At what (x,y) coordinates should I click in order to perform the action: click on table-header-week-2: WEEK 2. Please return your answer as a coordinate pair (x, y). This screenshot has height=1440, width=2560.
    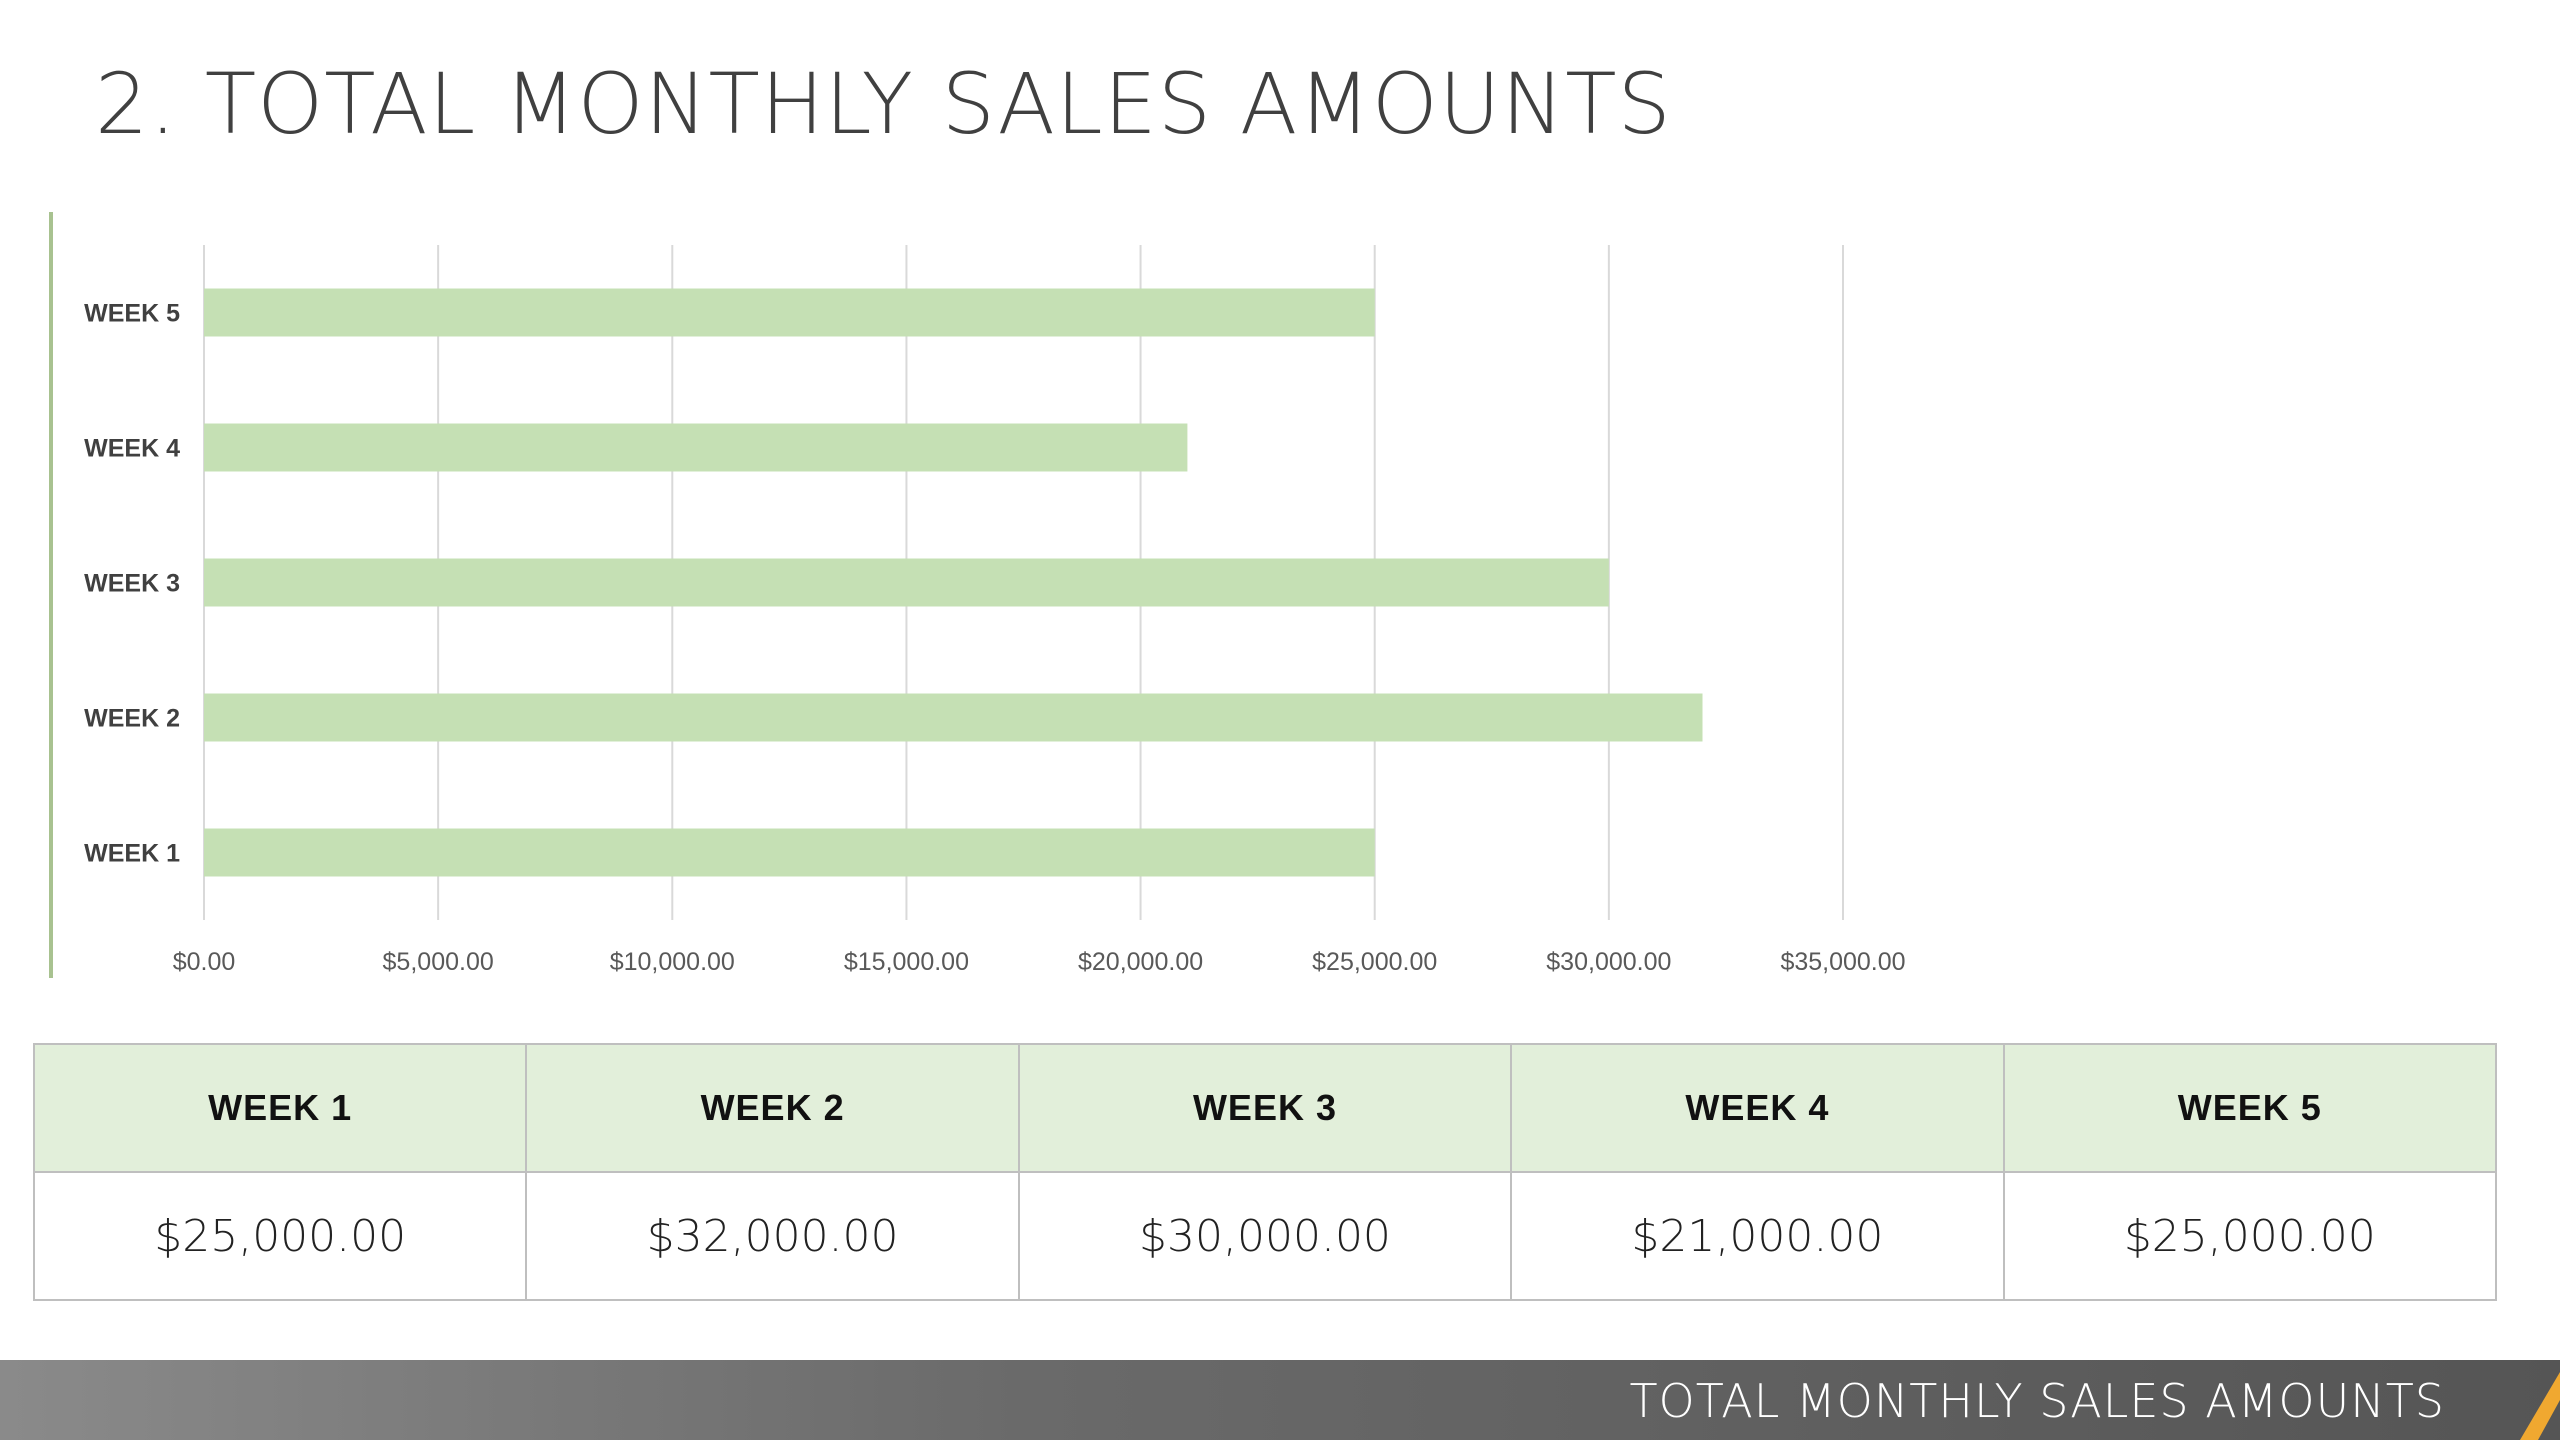
    Looking at the image, I should click on (772, 1108).